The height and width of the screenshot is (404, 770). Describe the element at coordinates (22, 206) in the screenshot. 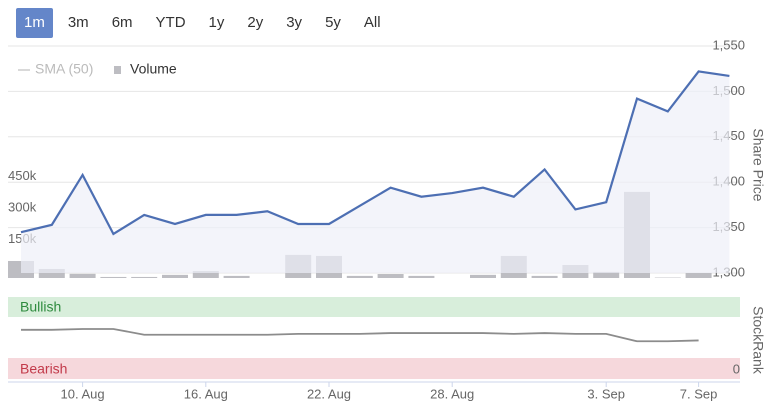

I see `y2-tick-label: 300k` at that location.